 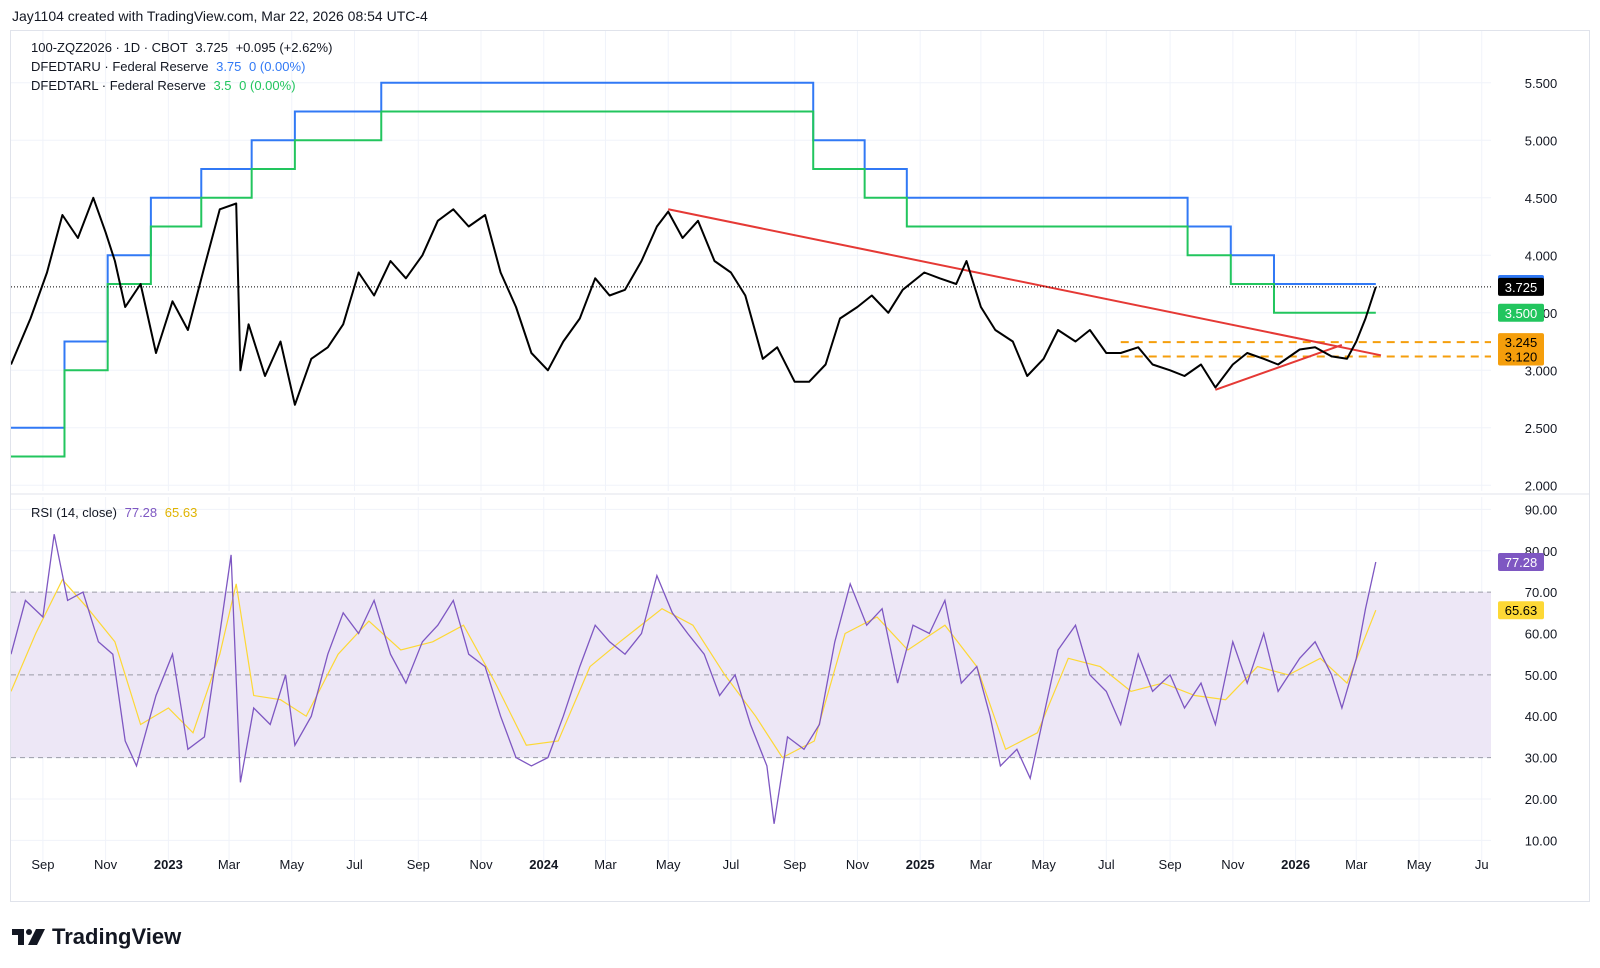 I want to click on time-axis-label: 2024, so click(x=544, y=864).